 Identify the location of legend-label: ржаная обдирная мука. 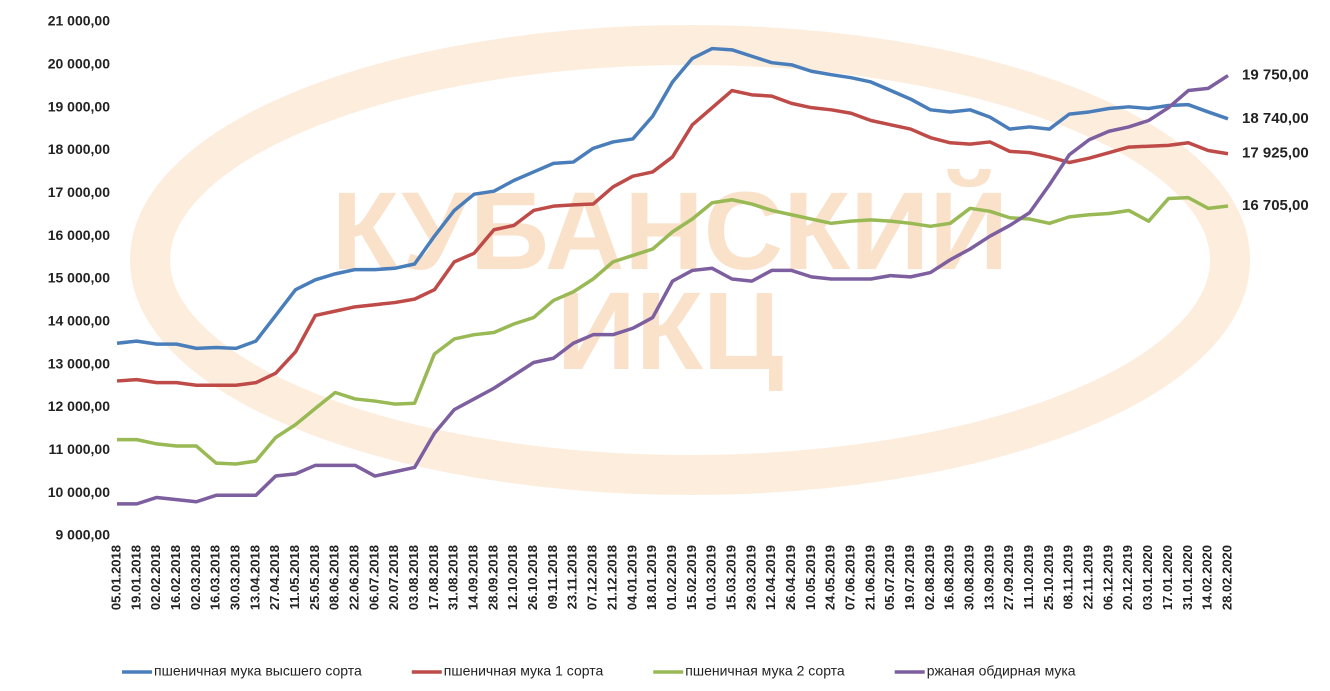
(1001, 671).